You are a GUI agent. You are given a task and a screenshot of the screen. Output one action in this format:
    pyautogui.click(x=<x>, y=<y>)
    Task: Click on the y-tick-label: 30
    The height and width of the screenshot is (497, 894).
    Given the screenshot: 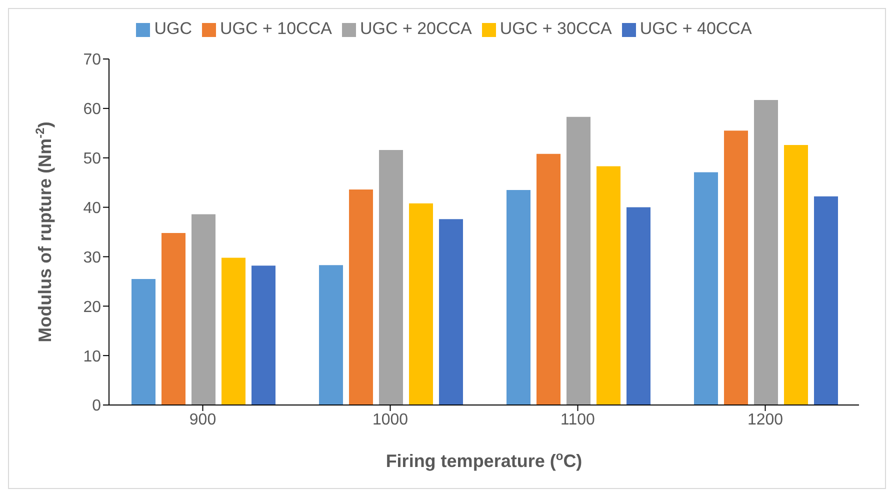 What is the action you would take?
    pyautogui.click(x=92, y=257)
    